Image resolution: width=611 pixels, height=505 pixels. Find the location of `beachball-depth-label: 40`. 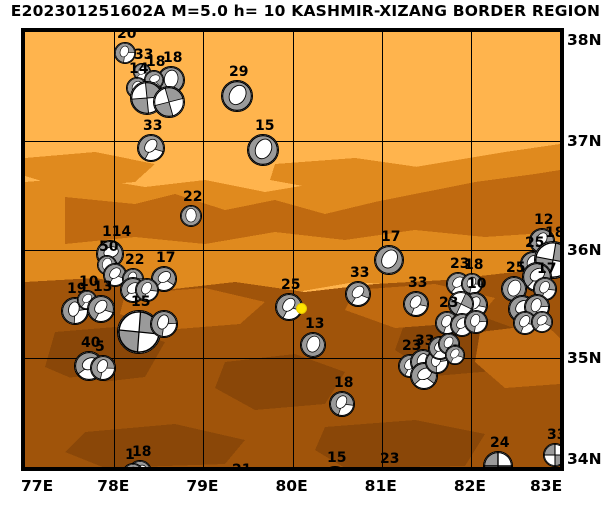

beachball-depth-label: 40 is located at coordinates (91, 343).